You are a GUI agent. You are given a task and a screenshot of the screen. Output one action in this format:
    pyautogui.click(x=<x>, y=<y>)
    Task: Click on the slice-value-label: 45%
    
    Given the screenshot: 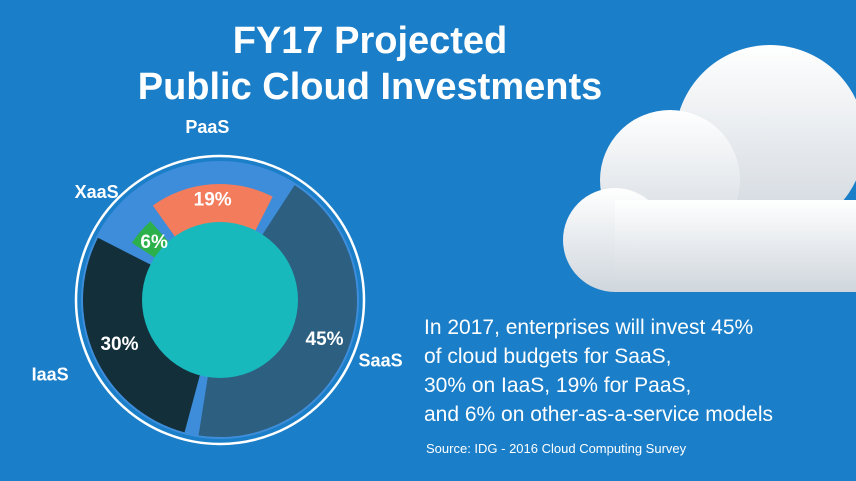 What is the action you would take?
    pyautogui.click(x=325, y=339)
    